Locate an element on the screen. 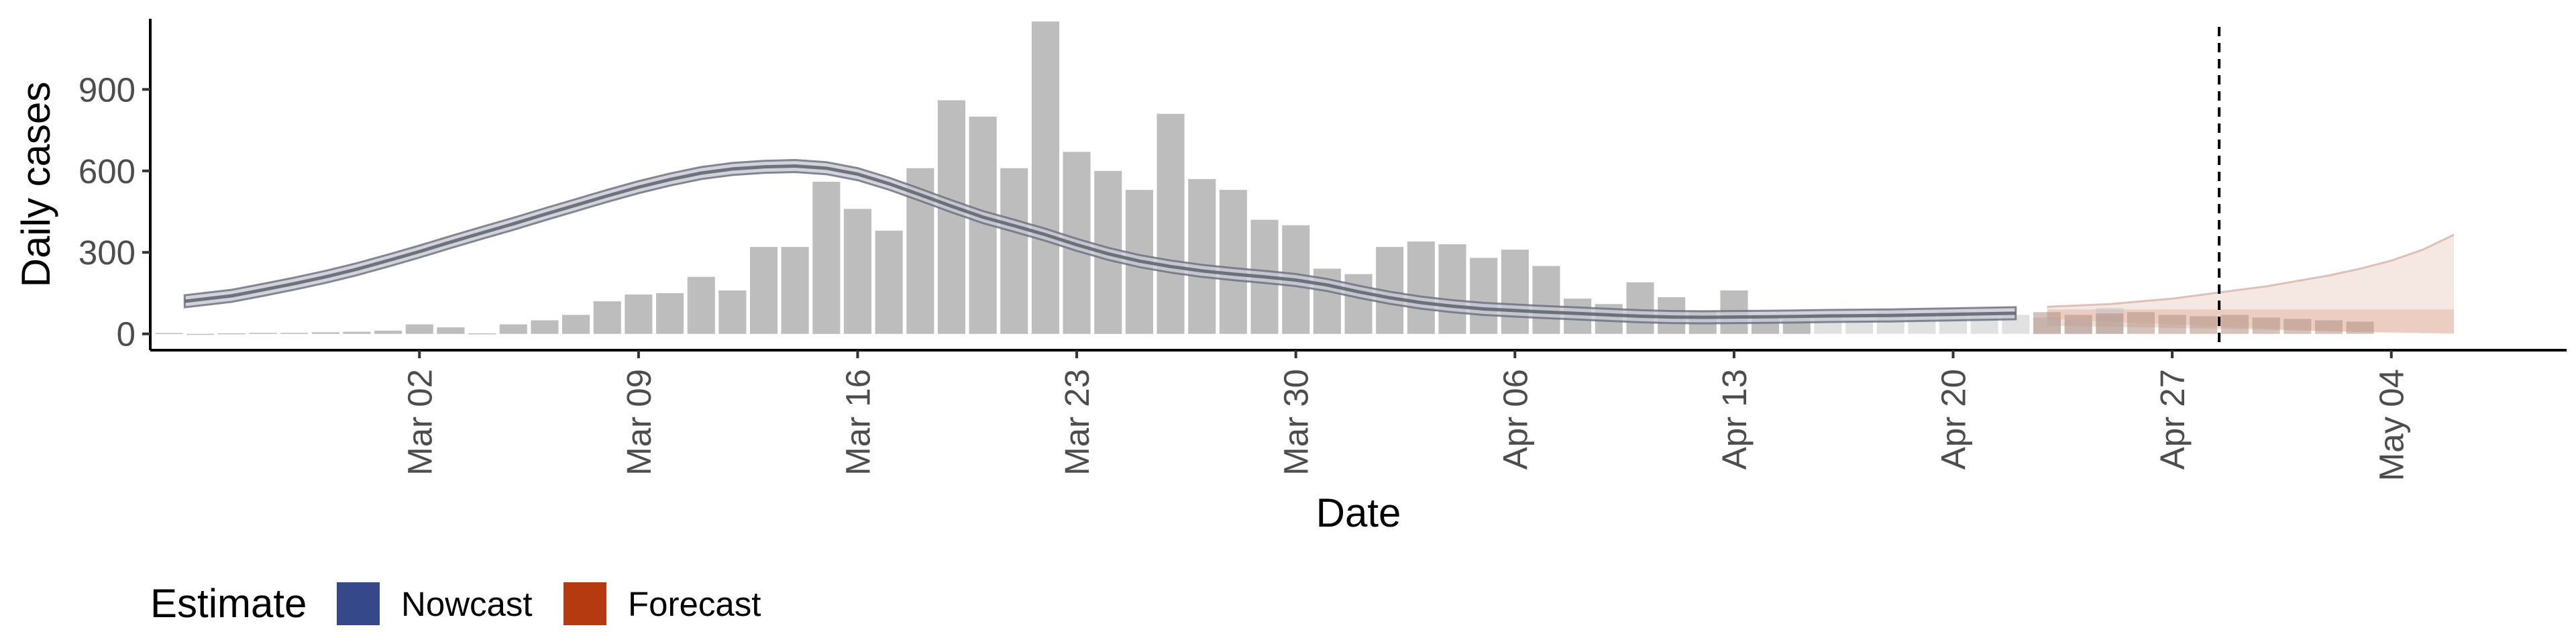 The image size is (2576, 644). x-tick-label-9: May 04 is located at coordinates (2392, 425).